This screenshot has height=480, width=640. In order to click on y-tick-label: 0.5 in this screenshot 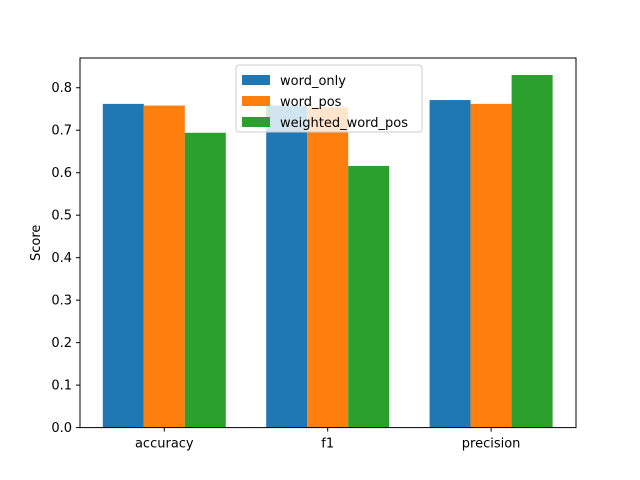, I will do `click(61, 216)`.